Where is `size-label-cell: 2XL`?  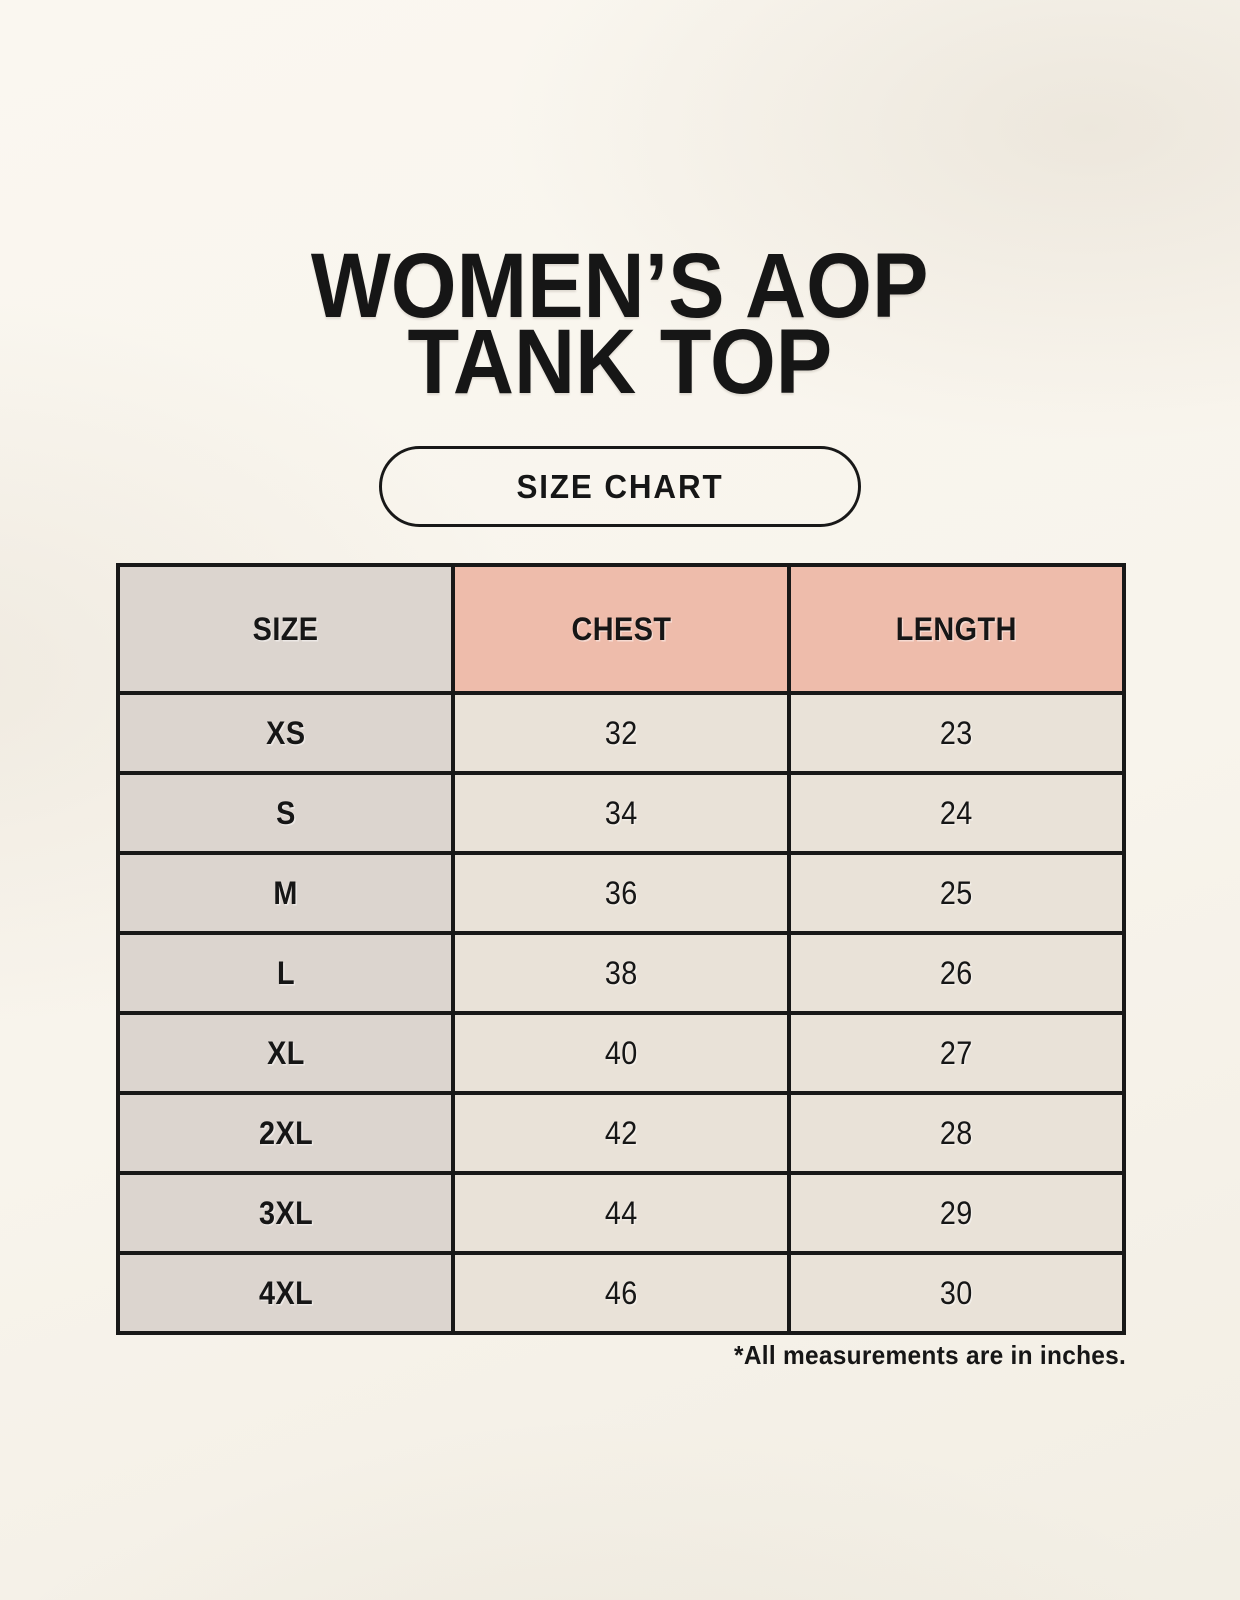 size-label-cell: 2XL is located at coordinates (288, 1135).